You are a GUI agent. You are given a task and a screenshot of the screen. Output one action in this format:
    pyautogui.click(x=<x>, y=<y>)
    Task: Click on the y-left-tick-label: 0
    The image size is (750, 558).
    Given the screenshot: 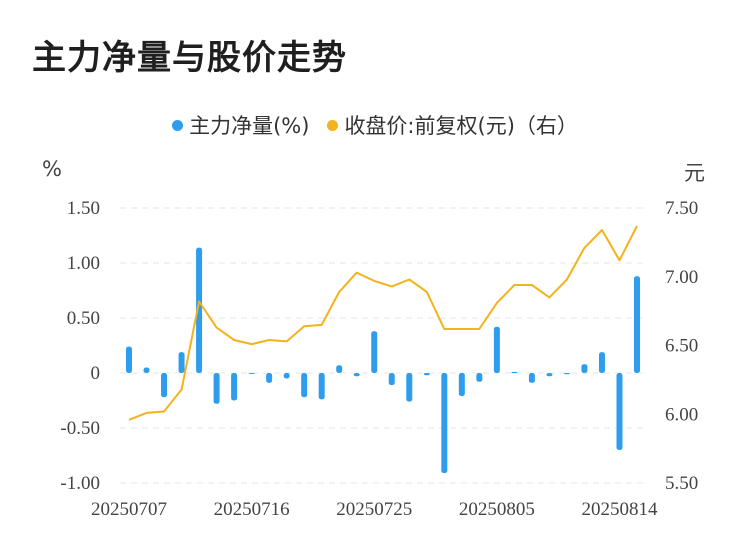 What is the action you would take?
    pyautogui.click(x=96, y=373)
    